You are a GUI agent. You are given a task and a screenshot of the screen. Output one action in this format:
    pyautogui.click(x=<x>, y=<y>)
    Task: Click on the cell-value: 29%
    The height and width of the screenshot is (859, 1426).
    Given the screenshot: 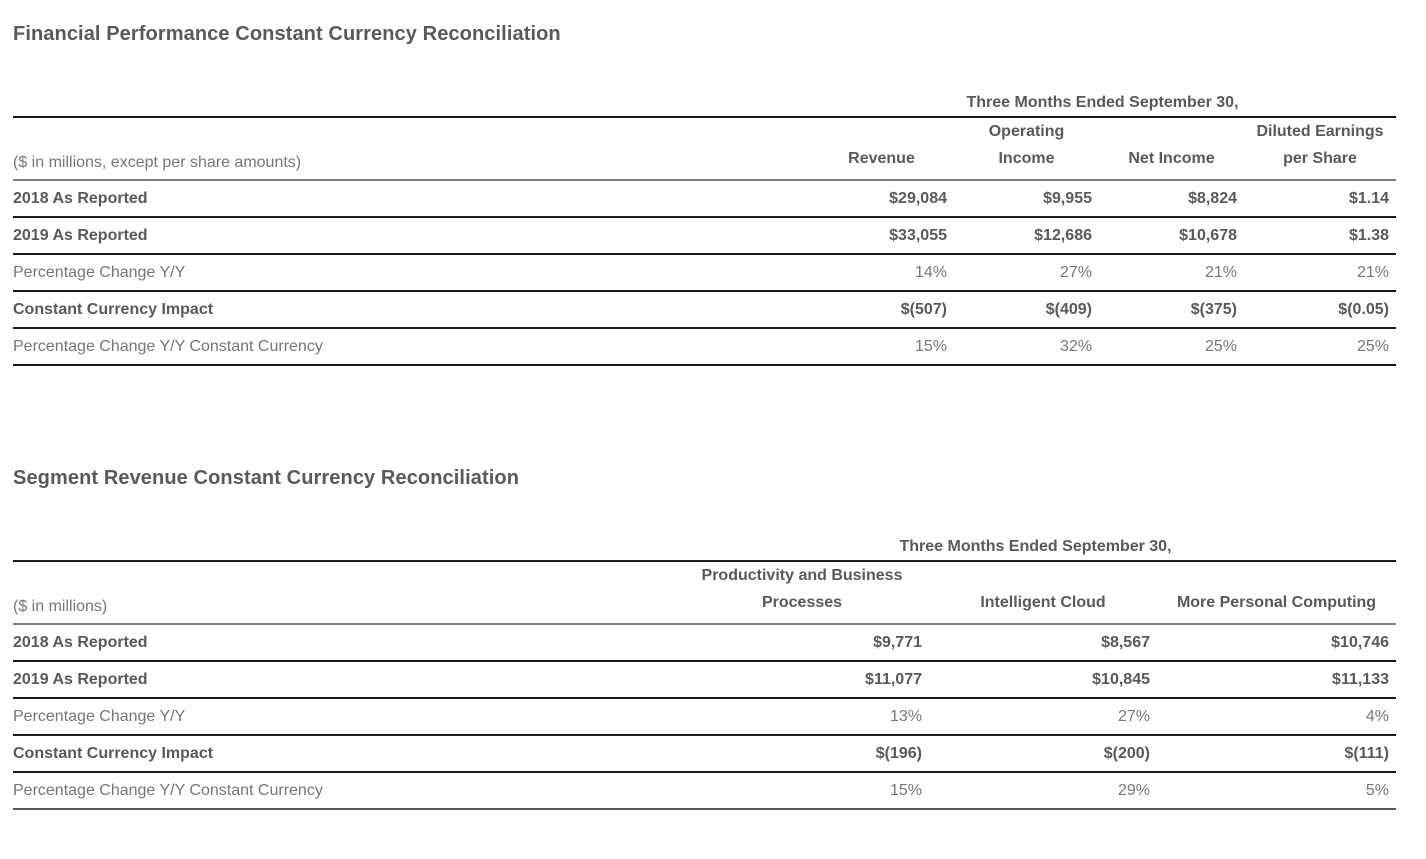 What is the action you would take?
    pyautogui.click(x=1043, y=791)
    